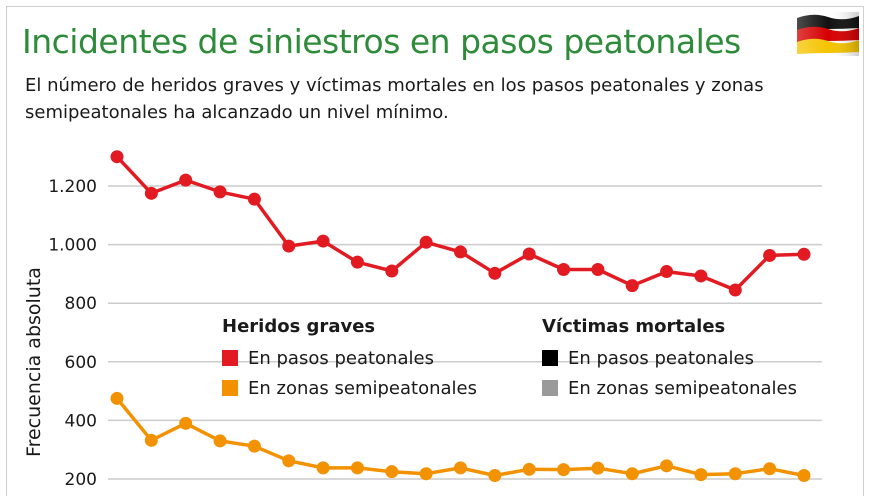 Image resolution: width=870 pixels, height=496 pixels. Describe the element at coordinates (81, 480) in the screenshot. I see `y-tick-label: 200` at that location.